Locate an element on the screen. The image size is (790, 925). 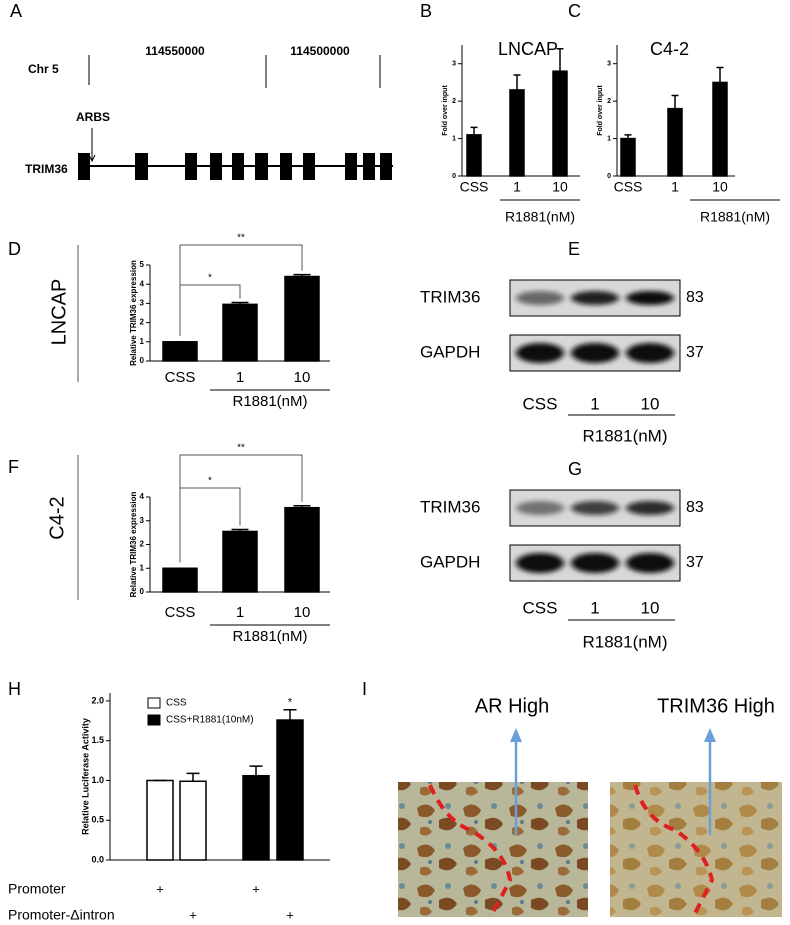
legend-swatch is located at coordinates (154, 720).